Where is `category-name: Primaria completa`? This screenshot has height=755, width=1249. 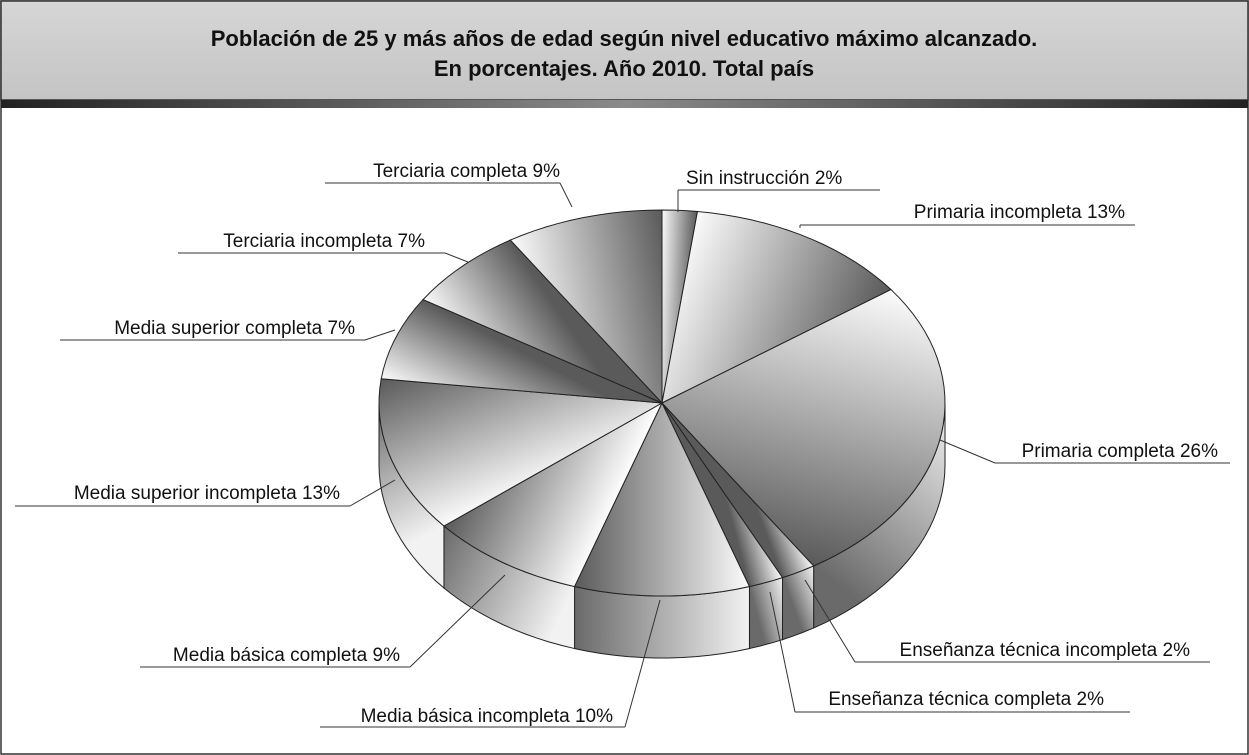
category-name: Primaria completa is located at coordinates (1099, 451).